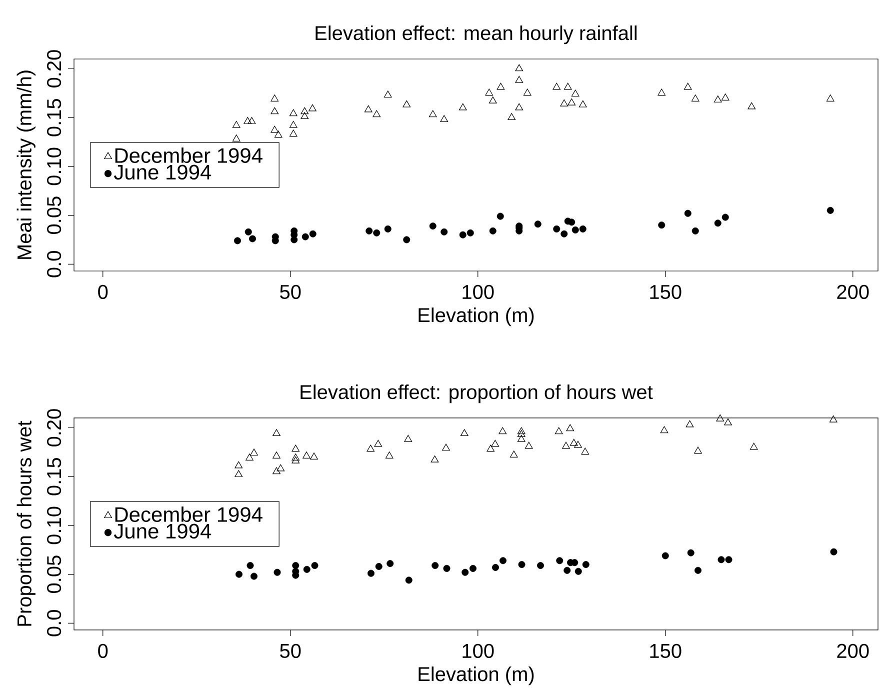  I want to click on legend-label: December 1994, so click(188, 155).